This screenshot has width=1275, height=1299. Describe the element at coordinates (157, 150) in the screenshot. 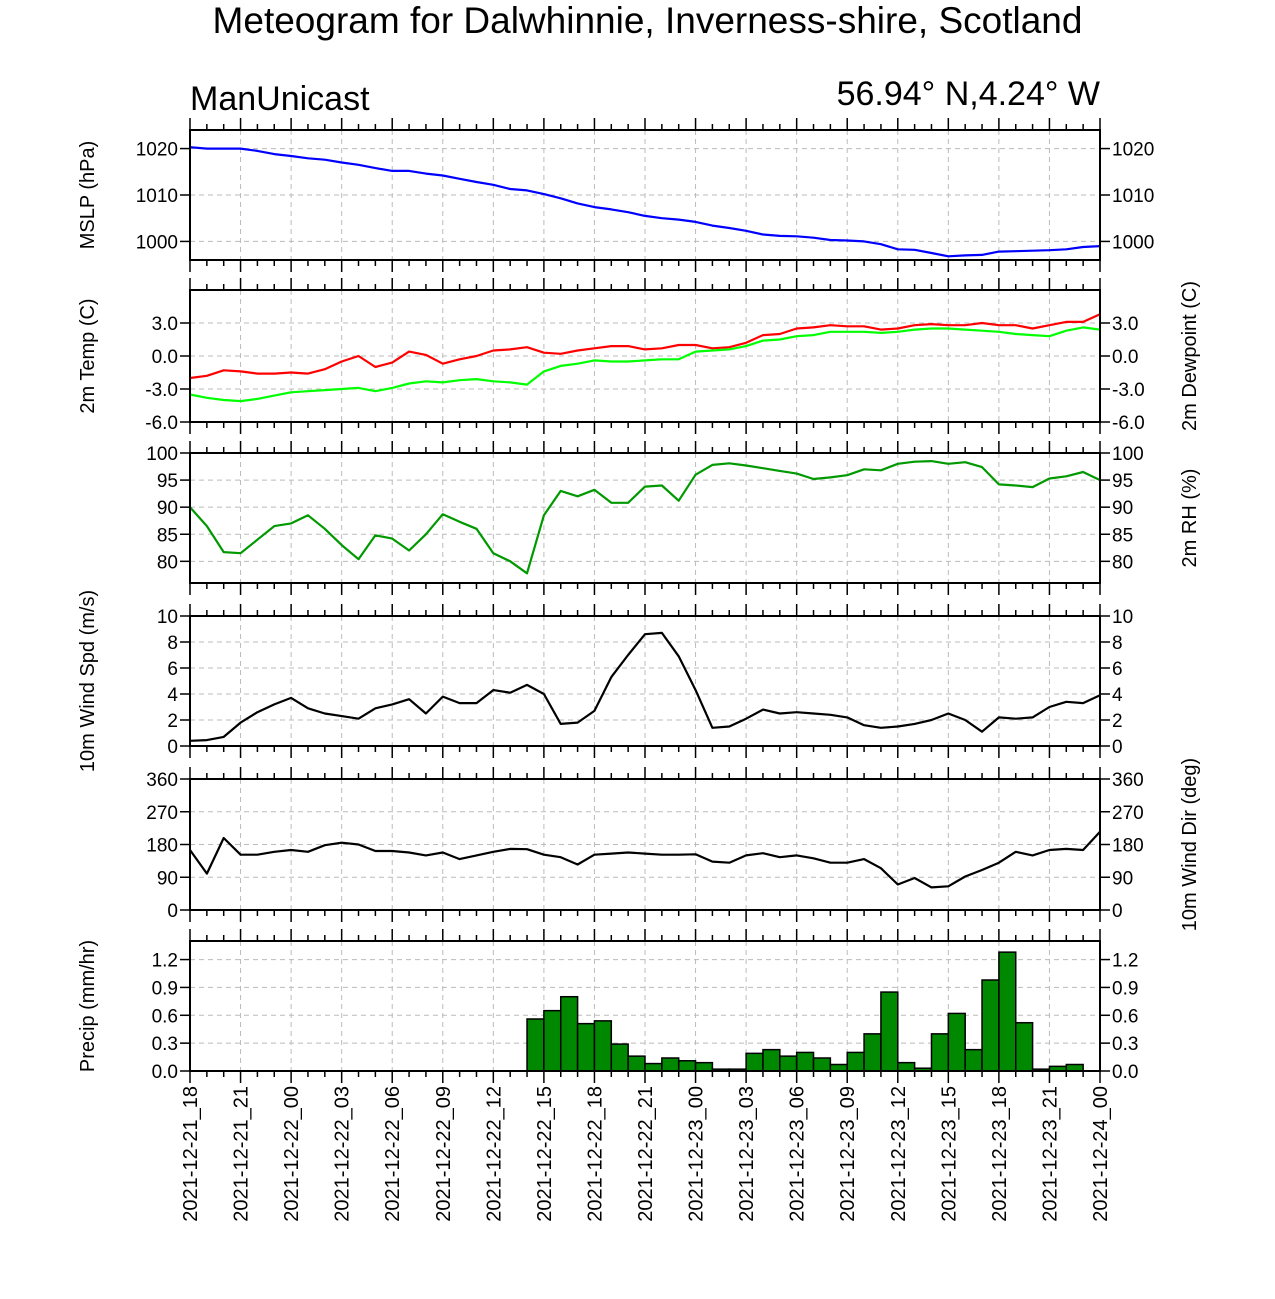

I see `y-tick-label-left: 1020` at that location.